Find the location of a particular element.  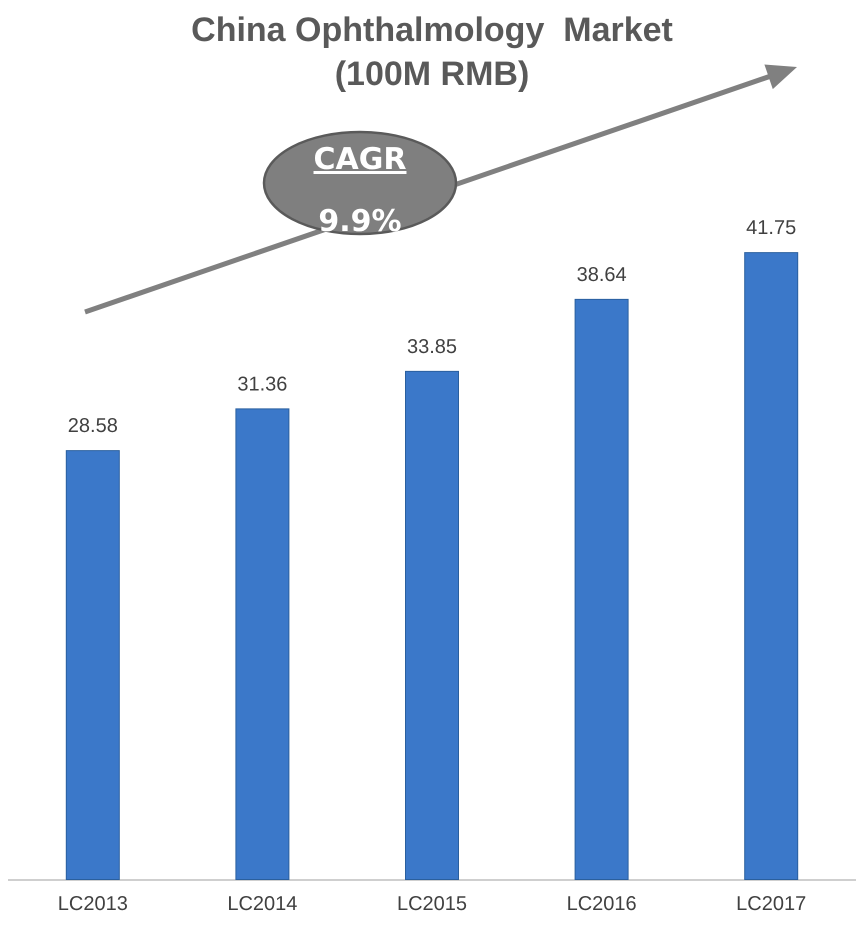

chart-title: China Ophthalmology Market is located at coordinates (432, 30).